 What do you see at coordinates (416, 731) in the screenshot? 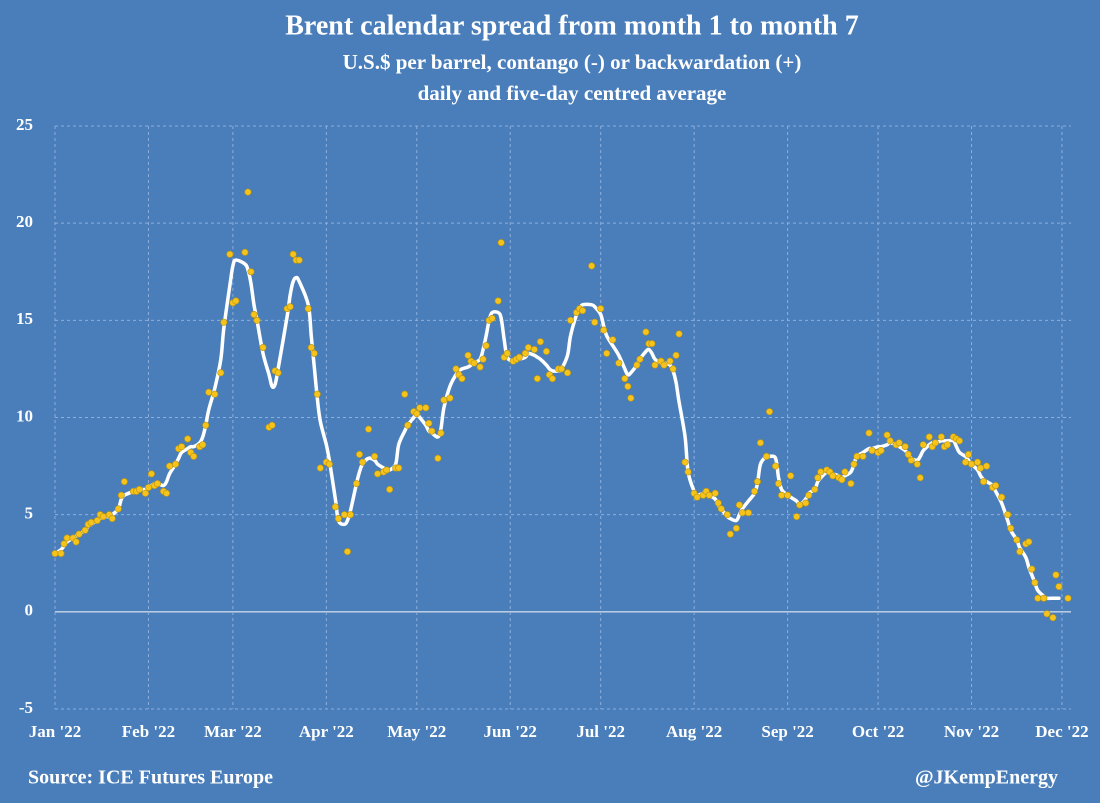
I see `x-tick-label: May '22` at bounding box center [416, 731].